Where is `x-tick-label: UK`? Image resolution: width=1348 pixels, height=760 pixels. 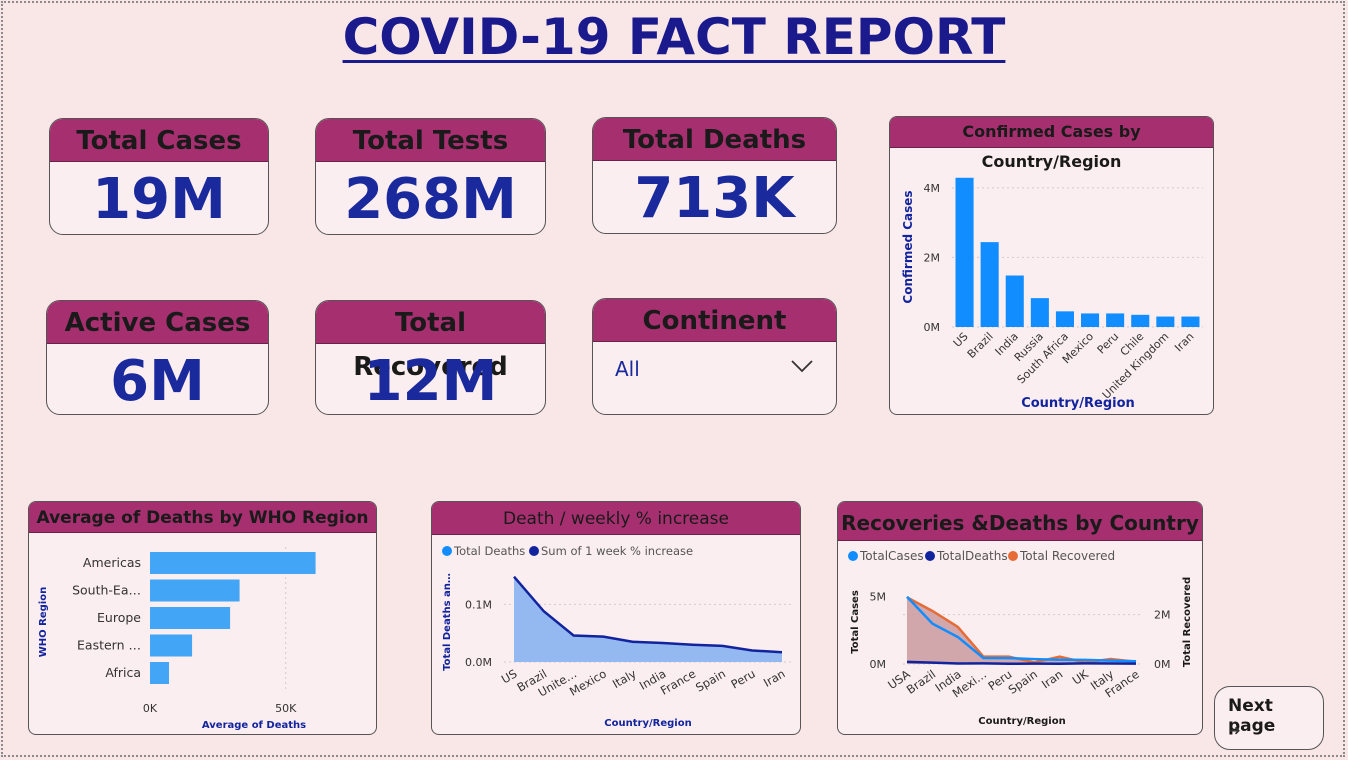 x-tick-label: UK is located at coordinates (1080, 677).